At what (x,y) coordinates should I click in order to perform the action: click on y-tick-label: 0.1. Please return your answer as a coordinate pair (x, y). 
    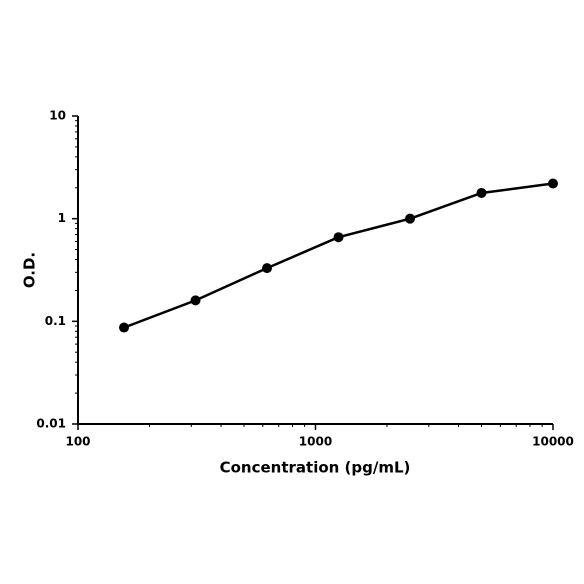
    Looking at the image, I should click on (55, 321).